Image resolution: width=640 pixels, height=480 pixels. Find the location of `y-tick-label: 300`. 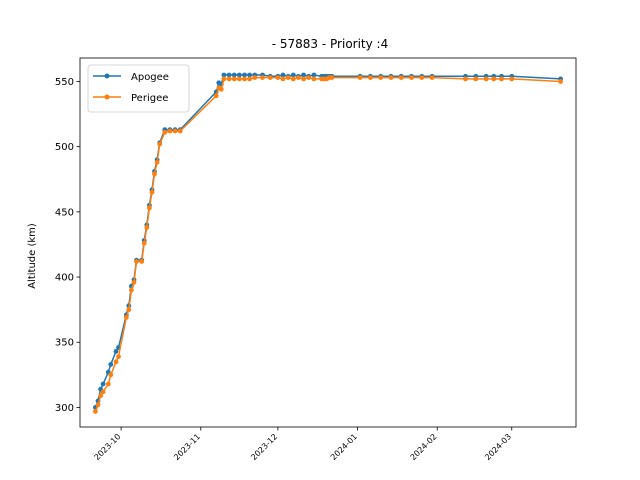

y-tick-label: 300 is located at coordinates (64, 408).